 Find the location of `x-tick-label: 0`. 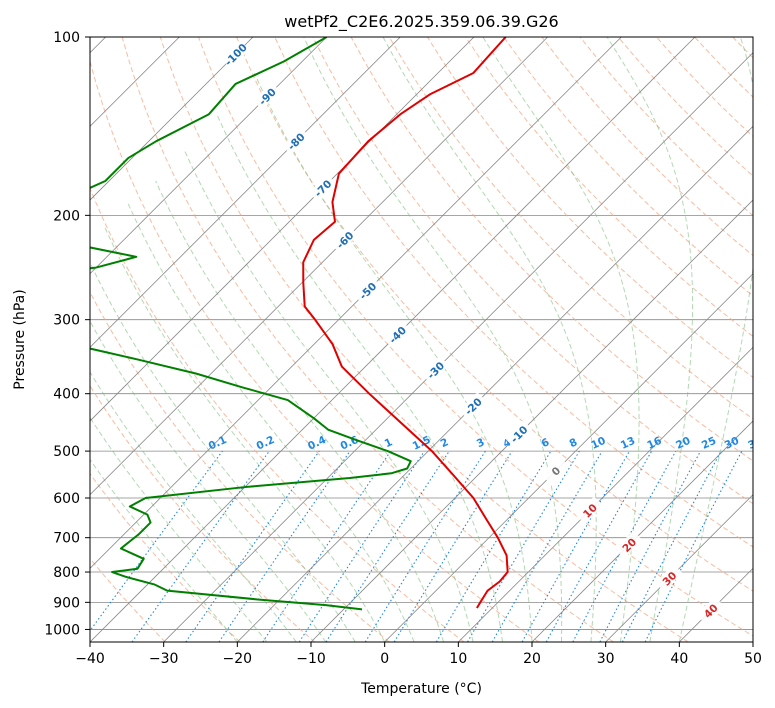

x-tick-label: 0 is located at coordinates (384, 659).